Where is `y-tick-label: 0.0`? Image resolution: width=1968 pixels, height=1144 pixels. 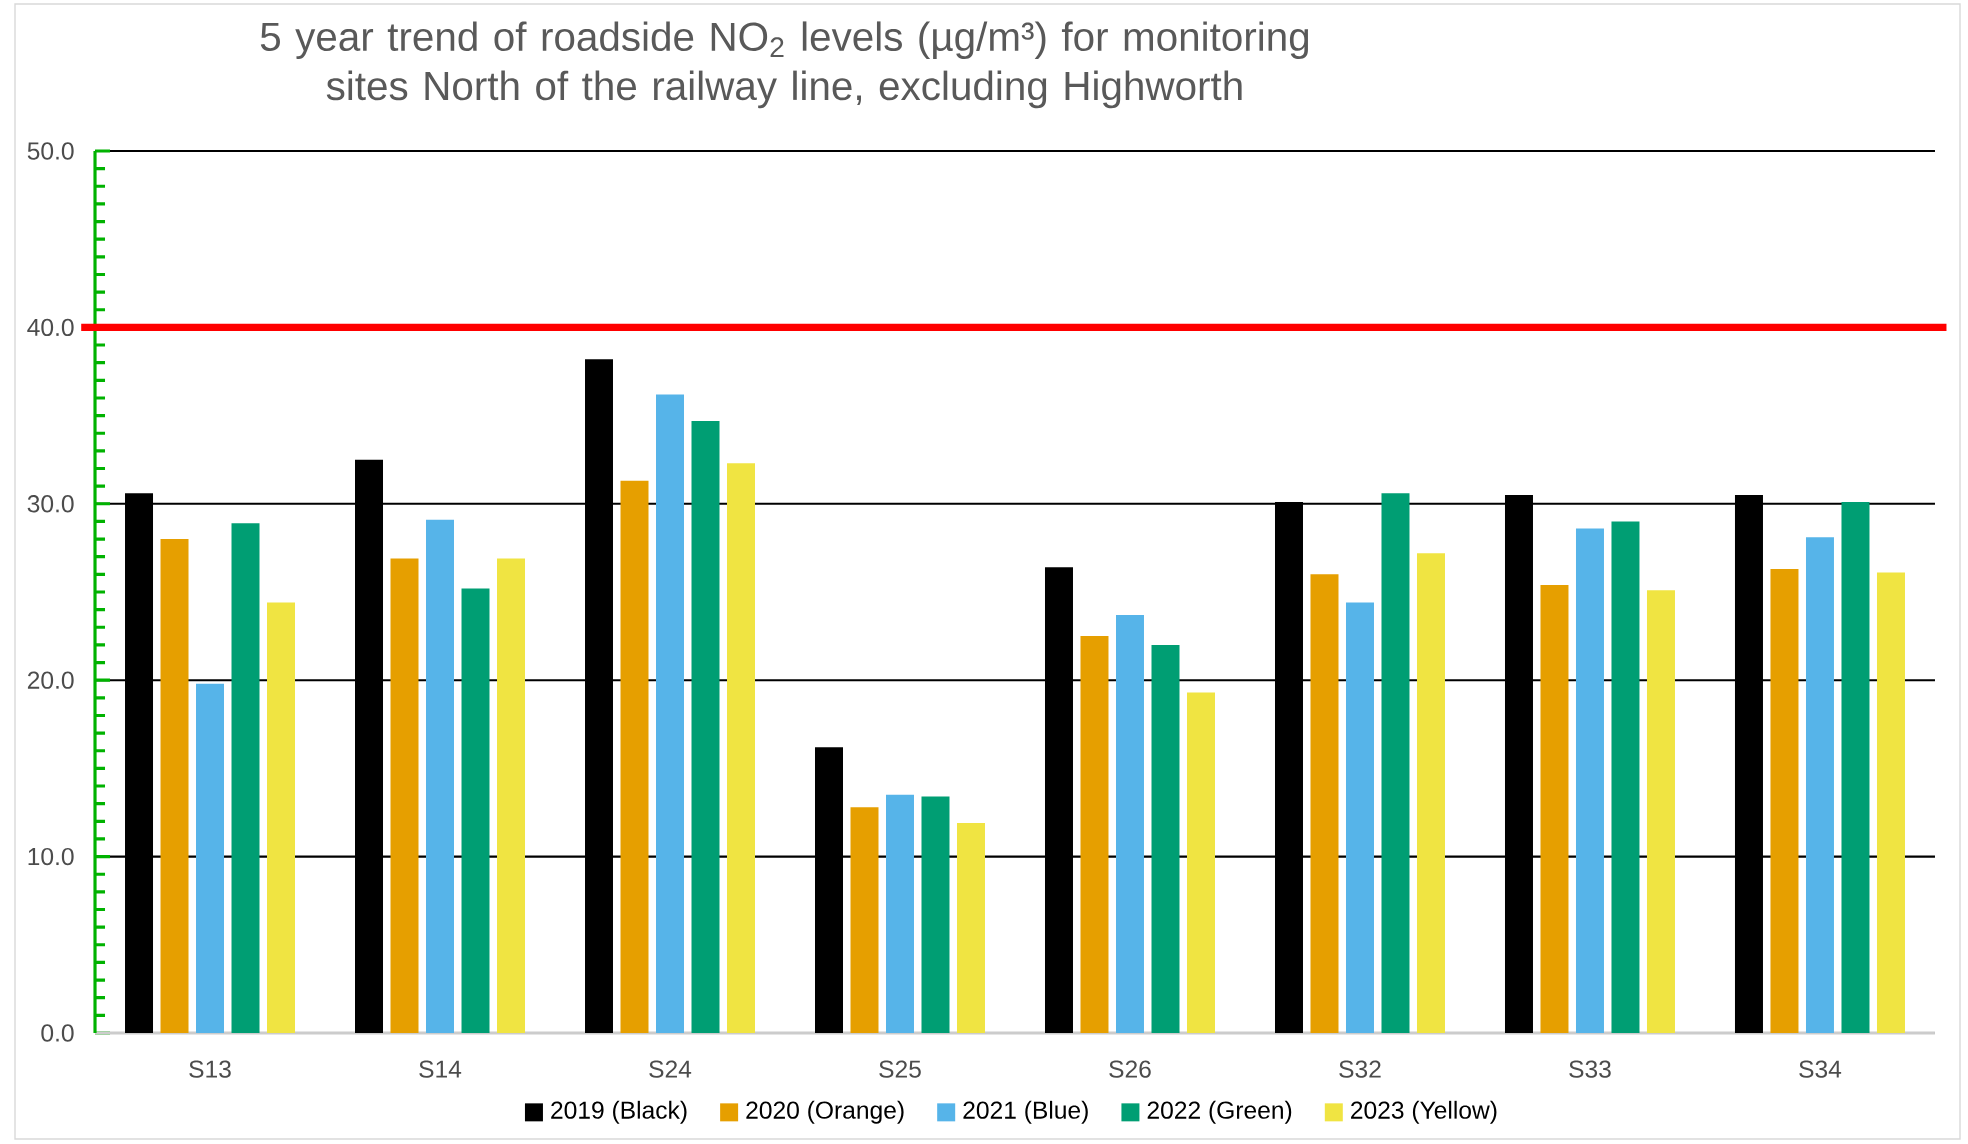
y-tick-label: 0.0 is located at coordinates (57, 1033).